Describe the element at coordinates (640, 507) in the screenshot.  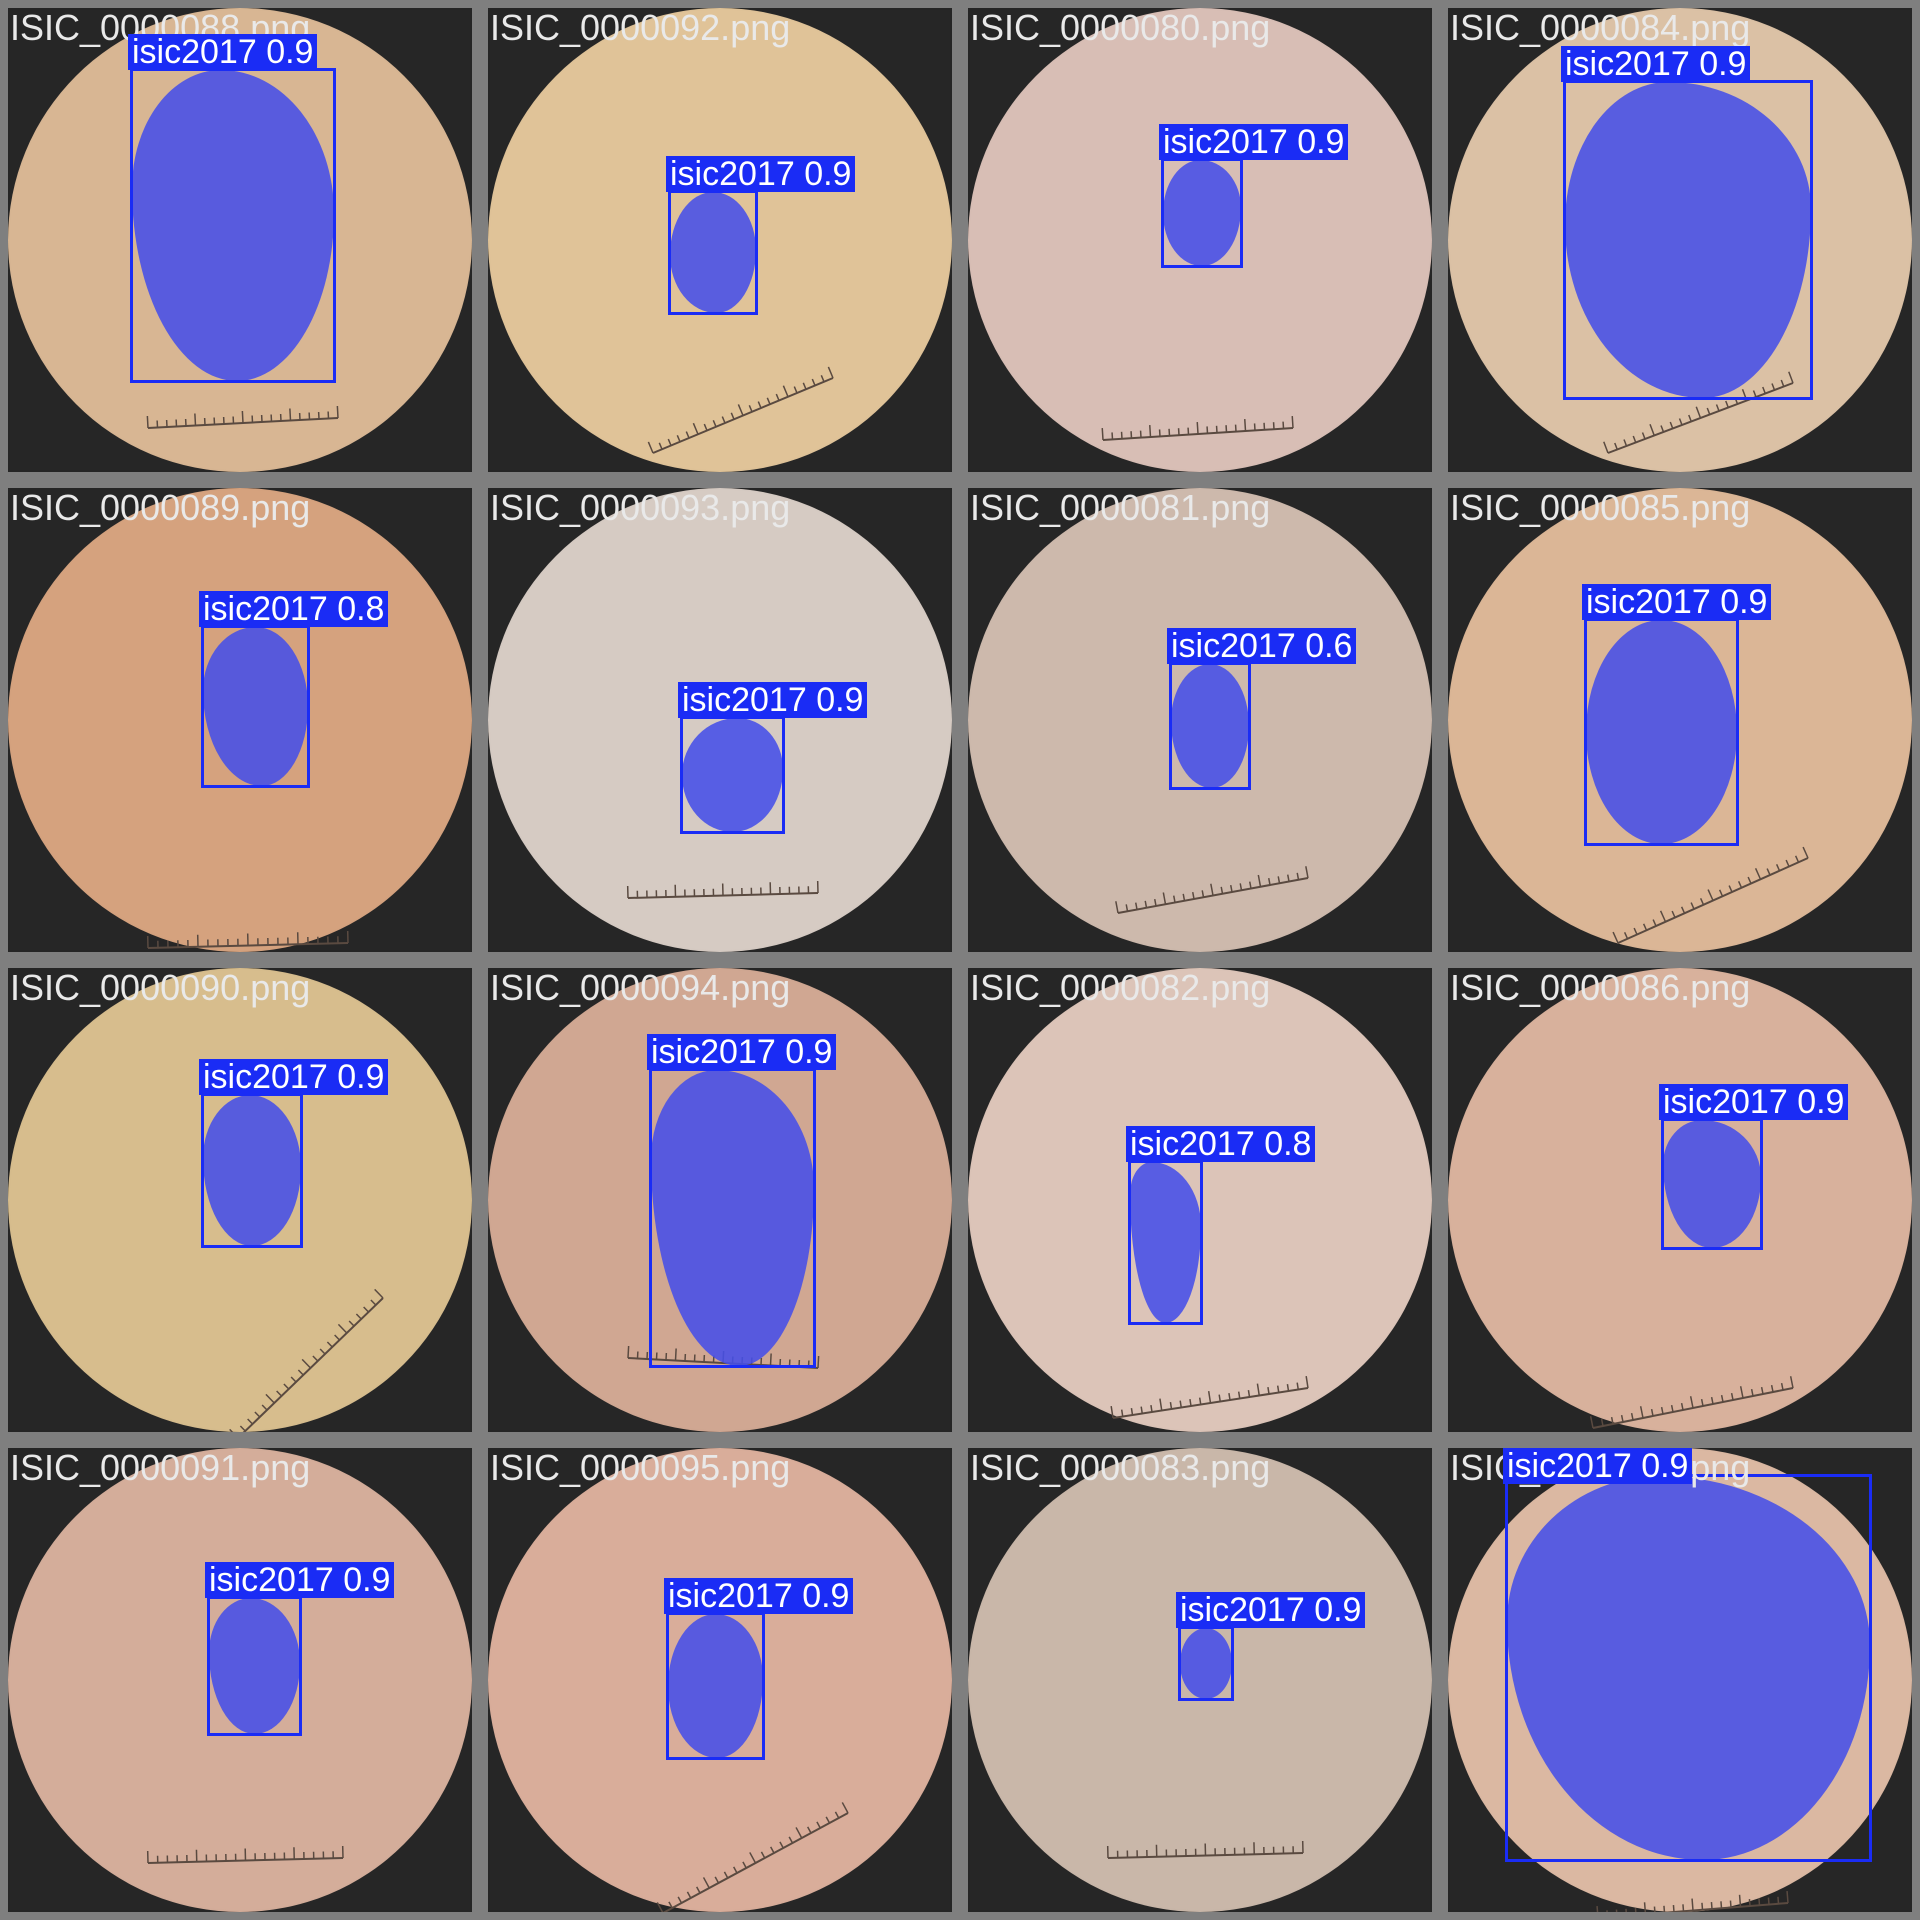
I see `image-filename: ISIC_0000093.png` at that location.